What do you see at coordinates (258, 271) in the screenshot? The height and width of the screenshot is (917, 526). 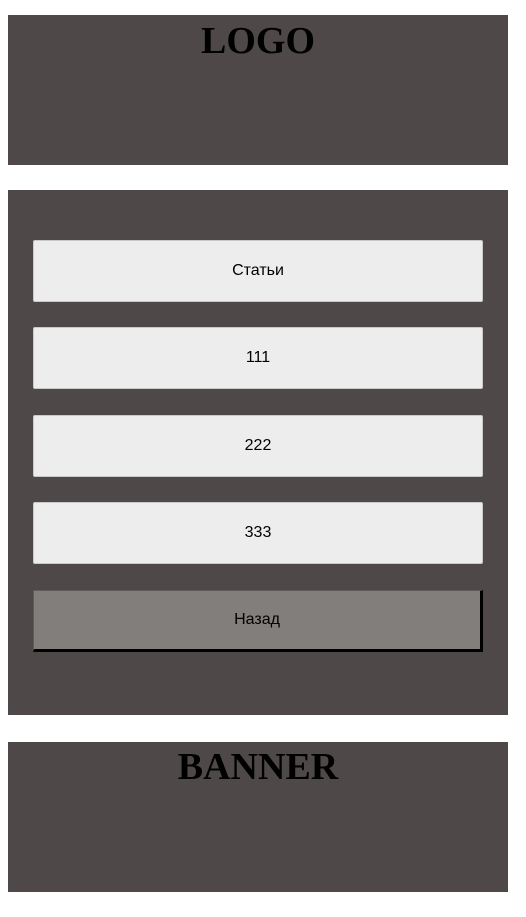 I see `menu-item-articles-button: Статьи` at bounding box center [258, 271].